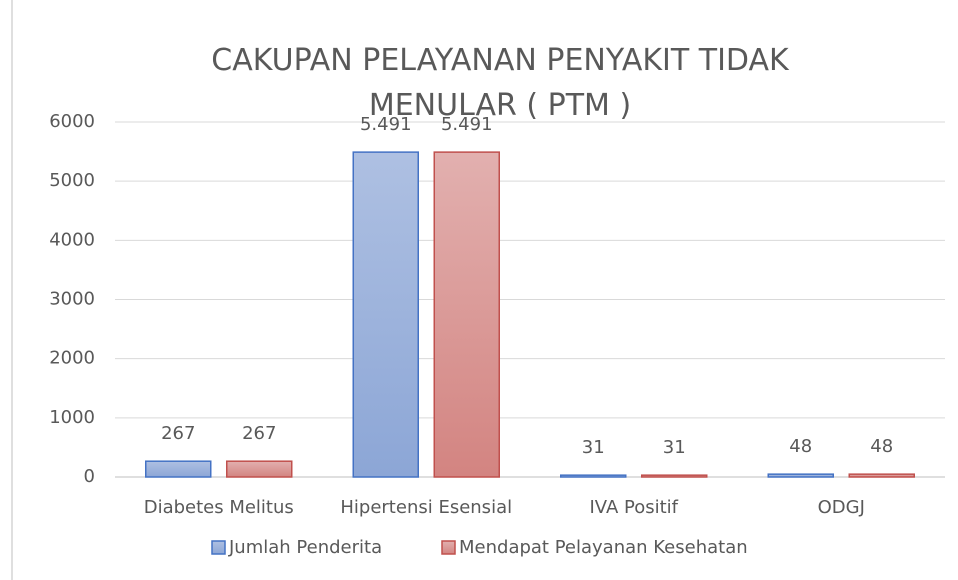 The image size is (958, 580). I want to click on y-tick-label: 2000, so click(72, 358).